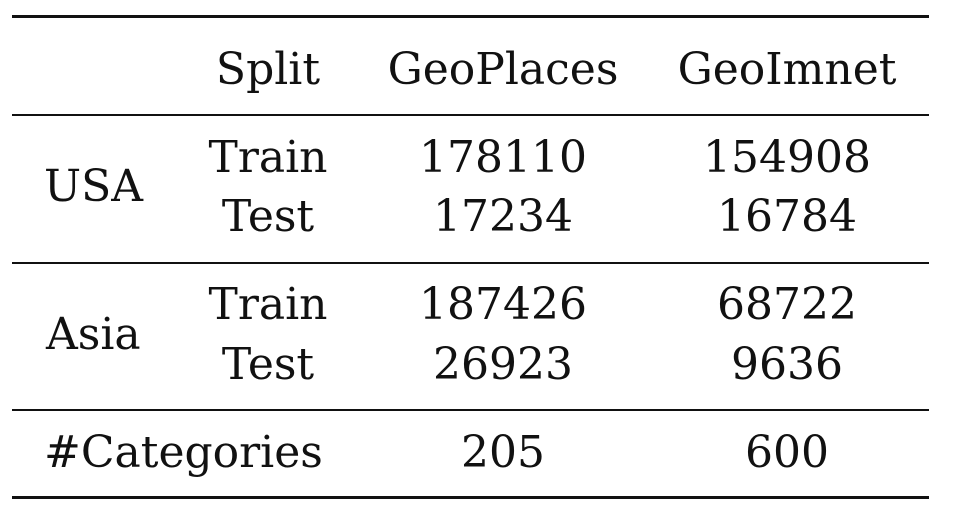  I want to click on usa-geoimnet-train: 154908, so click(787, 157).